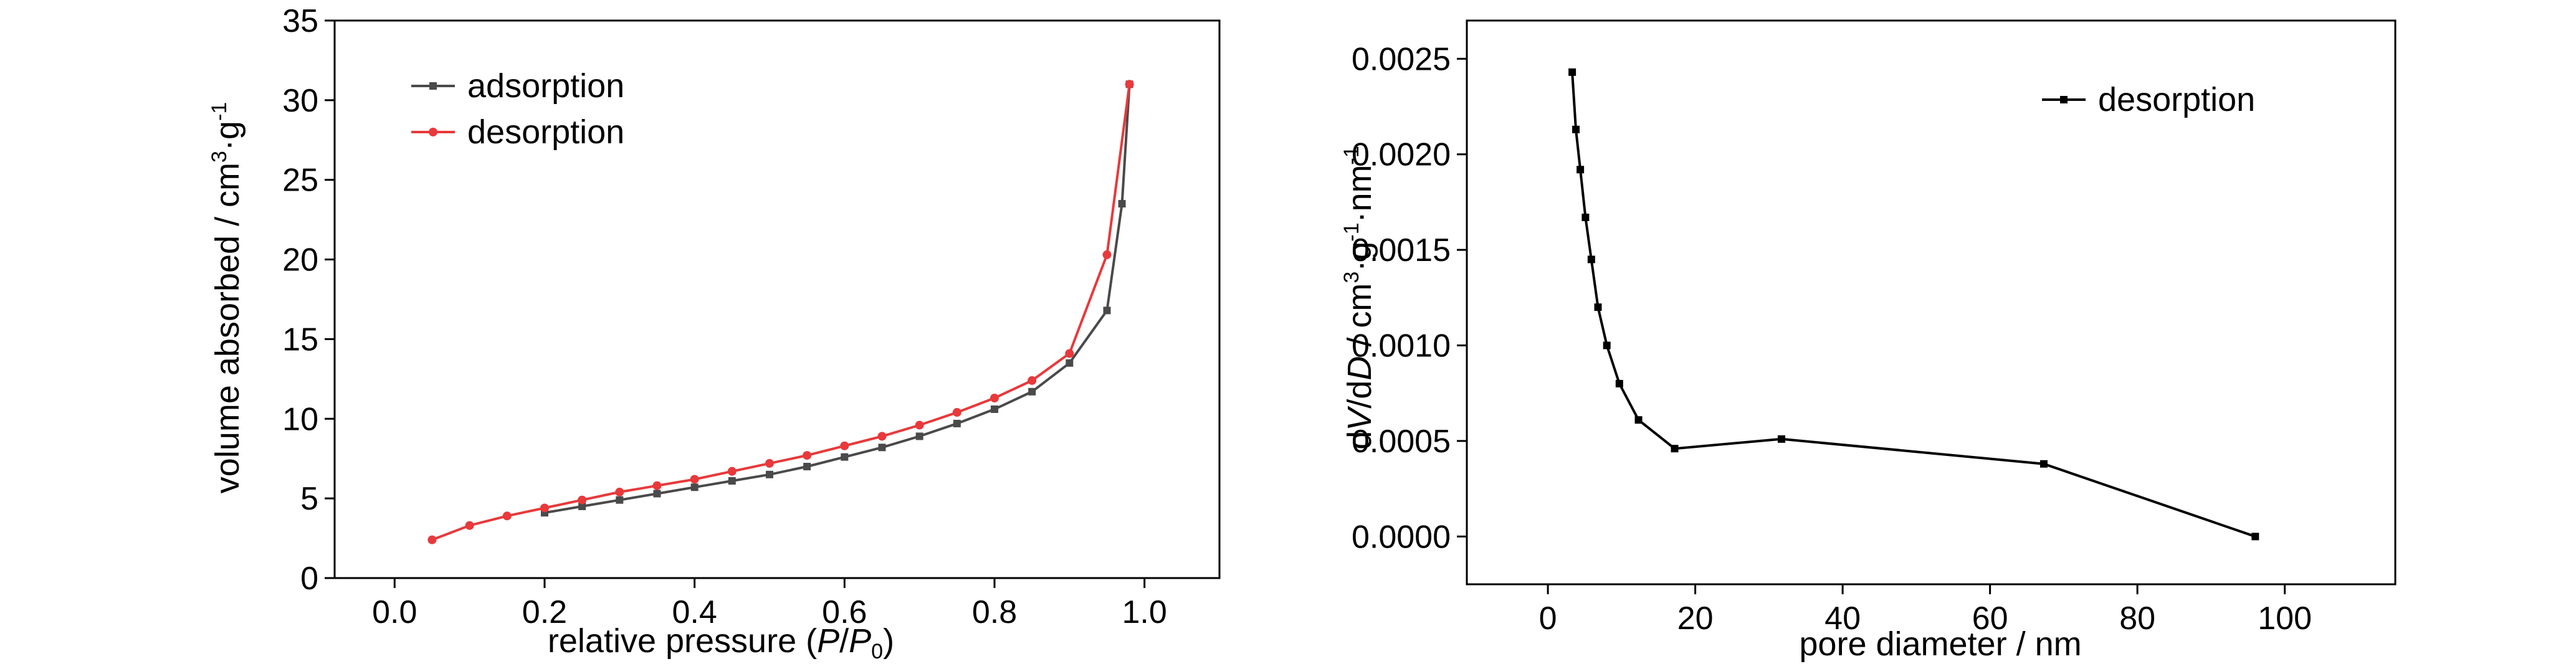  Describe the element at coordinates (544, 612) in the screenshot. I see `x-tick-label: 0.2` at that location.